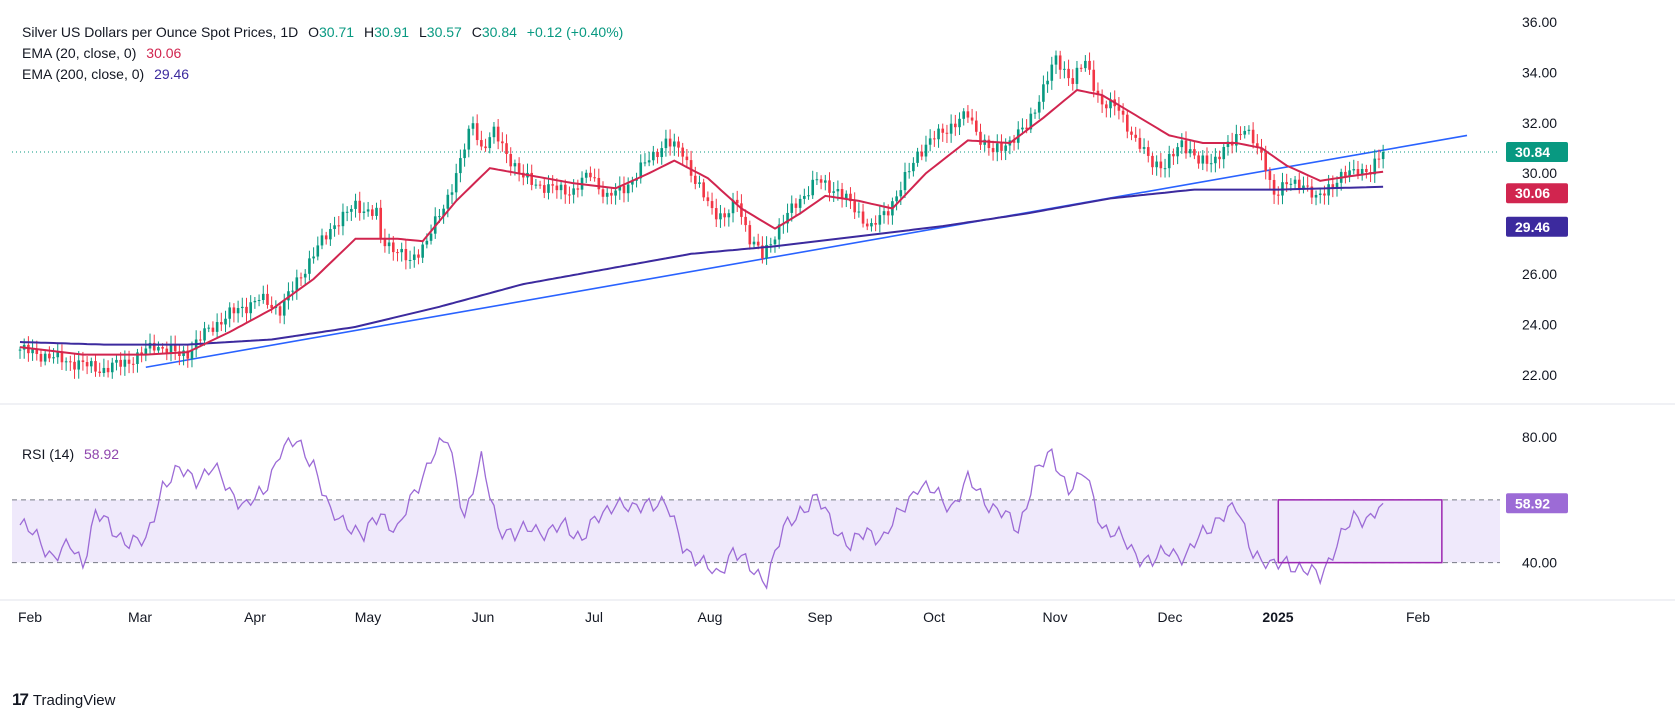  I want to click on rsi-highlight-box, so click(1360, 531).